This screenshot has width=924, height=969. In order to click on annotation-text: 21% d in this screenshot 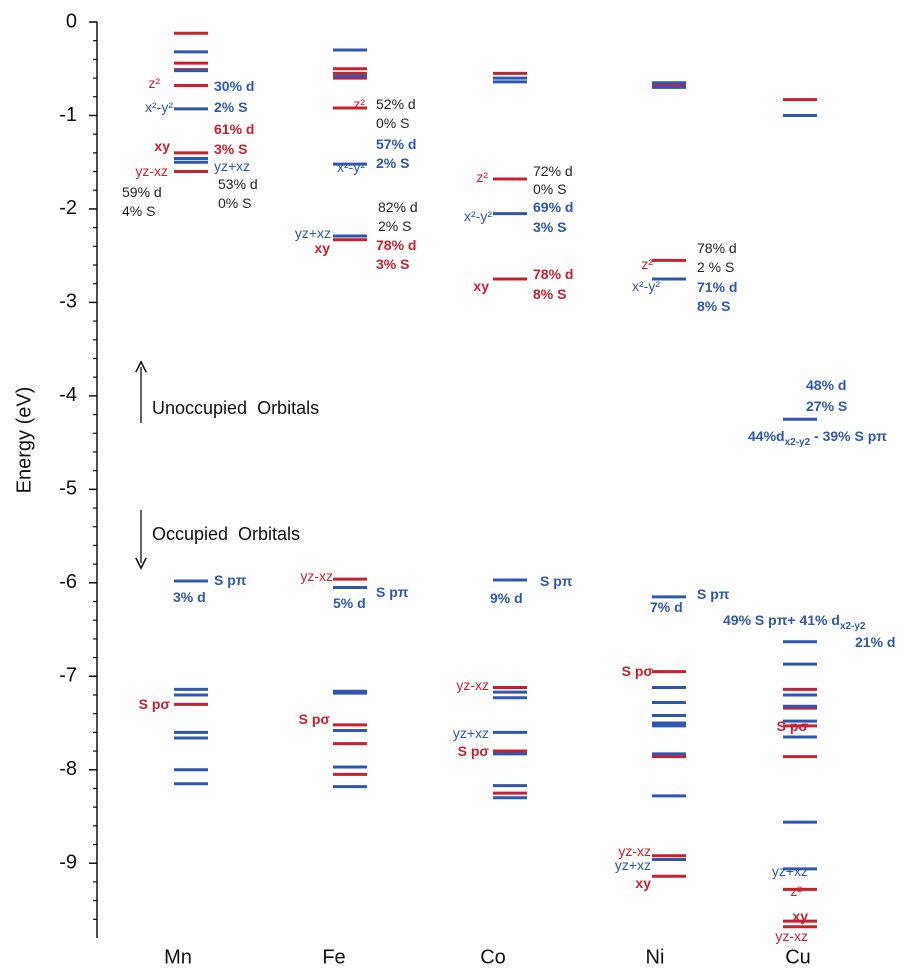, I will do `click(875, 642)`.